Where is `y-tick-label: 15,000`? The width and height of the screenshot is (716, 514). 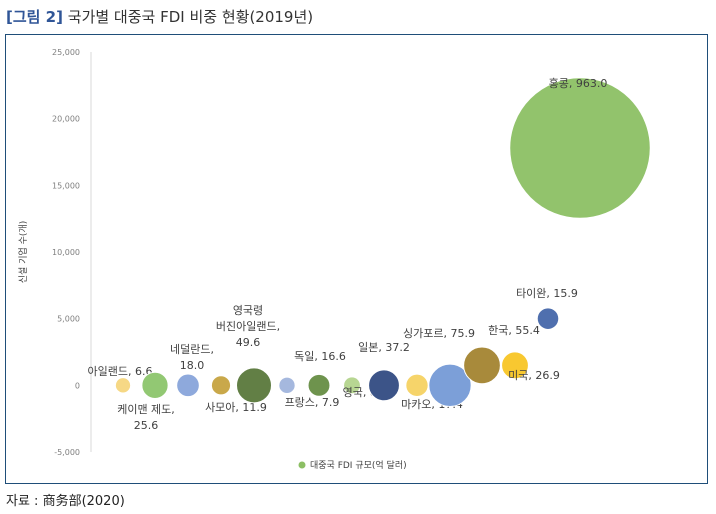 y-tick-label: 15,000 is located at coordinates (66, 185).